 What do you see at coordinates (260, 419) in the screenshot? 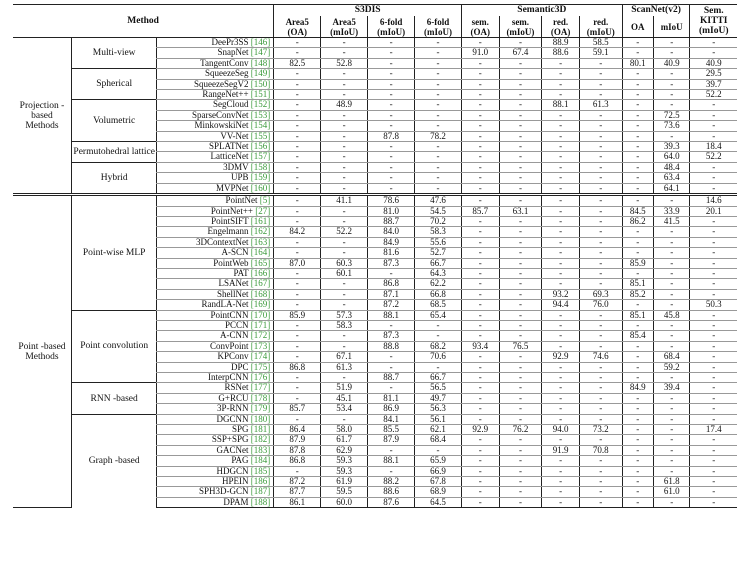
I see `citation-link: [180]` at bounding box center [260, 419].